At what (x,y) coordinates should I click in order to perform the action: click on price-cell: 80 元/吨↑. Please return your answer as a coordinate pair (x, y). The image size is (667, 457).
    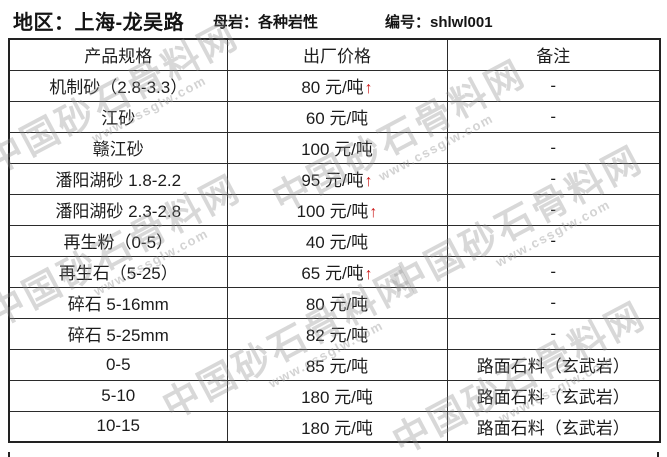
    Looking at the image, I should click on (337, 85).